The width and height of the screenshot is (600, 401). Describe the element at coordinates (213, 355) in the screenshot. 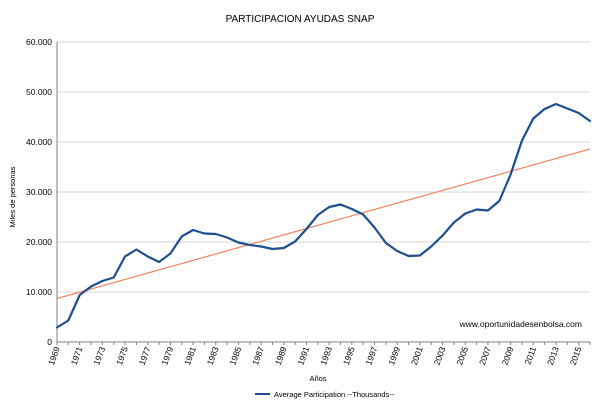

I see `x-tick-label: 1983` at that location.